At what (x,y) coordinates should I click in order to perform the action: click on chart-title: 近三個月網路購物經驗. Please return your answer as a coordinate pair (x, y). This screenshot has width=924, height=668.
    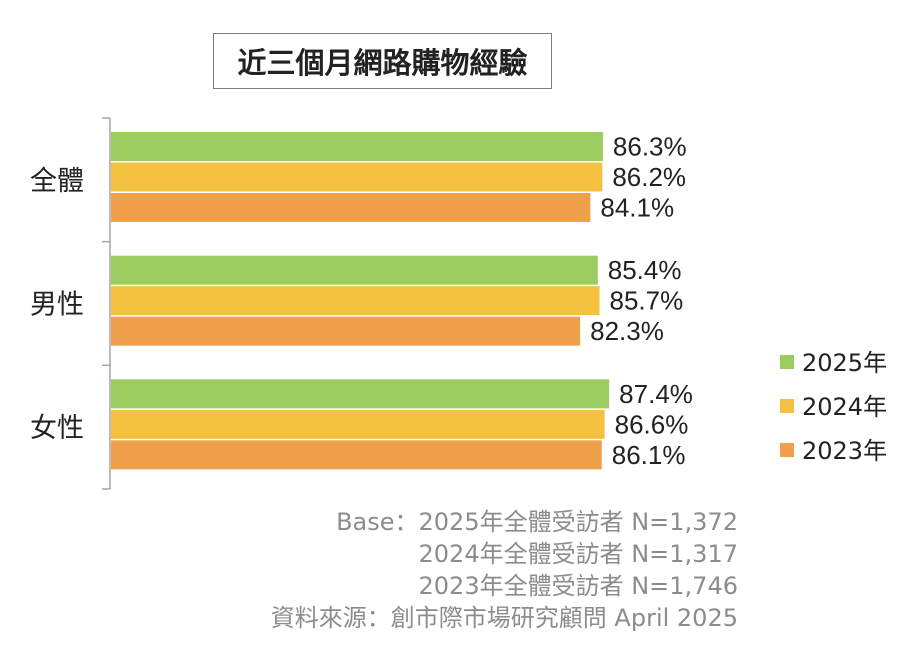
    Looking at the image, I should click on (382, 61).